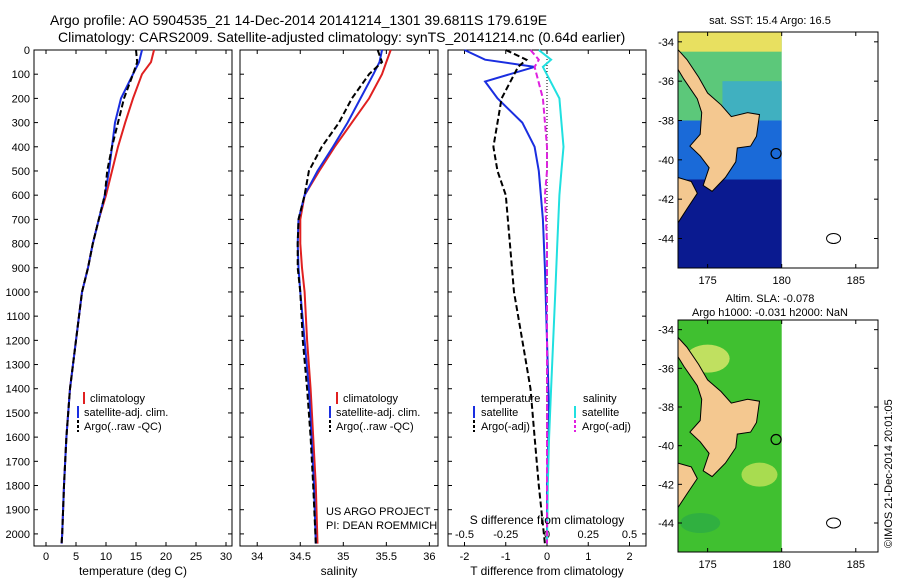 The height and width of the screenshot is (580, 900). What do you see at coordinates (600, 399) in the screenshot?
I see `legend-header-salinity: salinity` at bounding box center [600, 399].